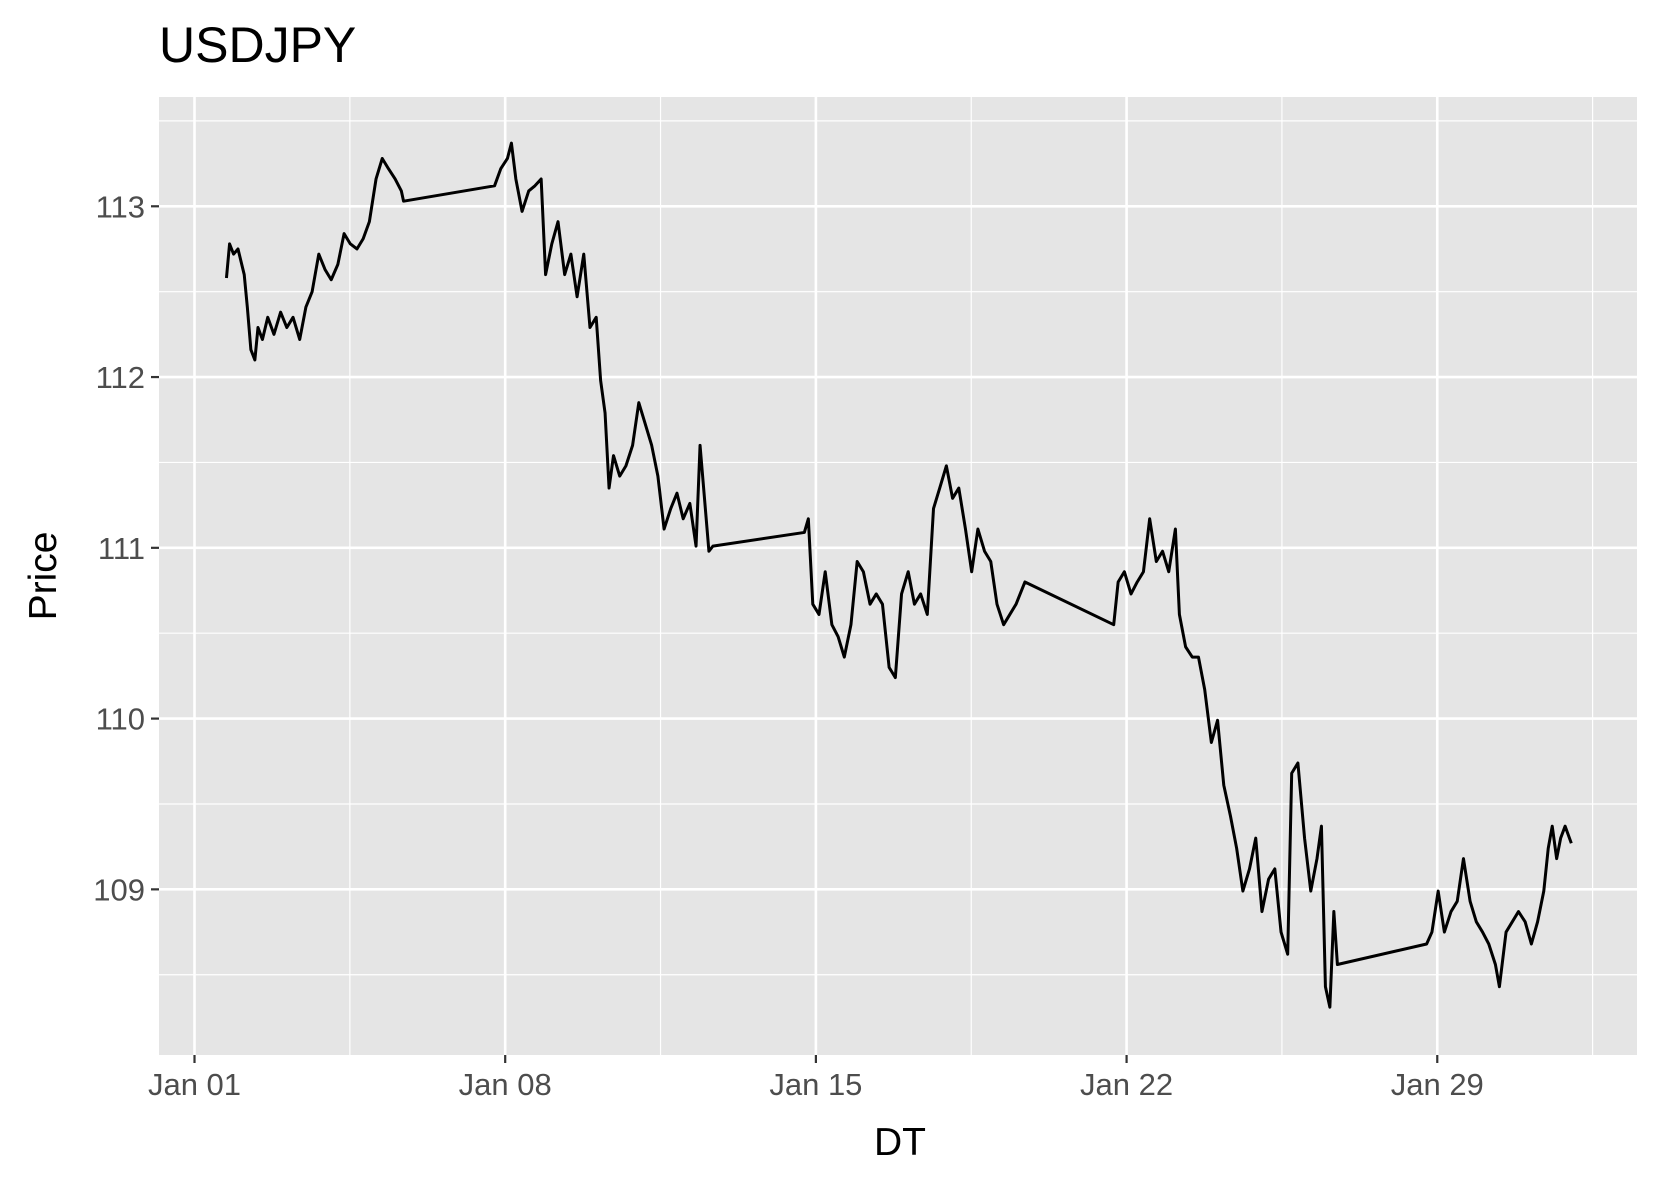  What do you see at coordinates (43, 576) in the screenshot?
I see `y-axis-title: Price` at bounding box center [43, 576].